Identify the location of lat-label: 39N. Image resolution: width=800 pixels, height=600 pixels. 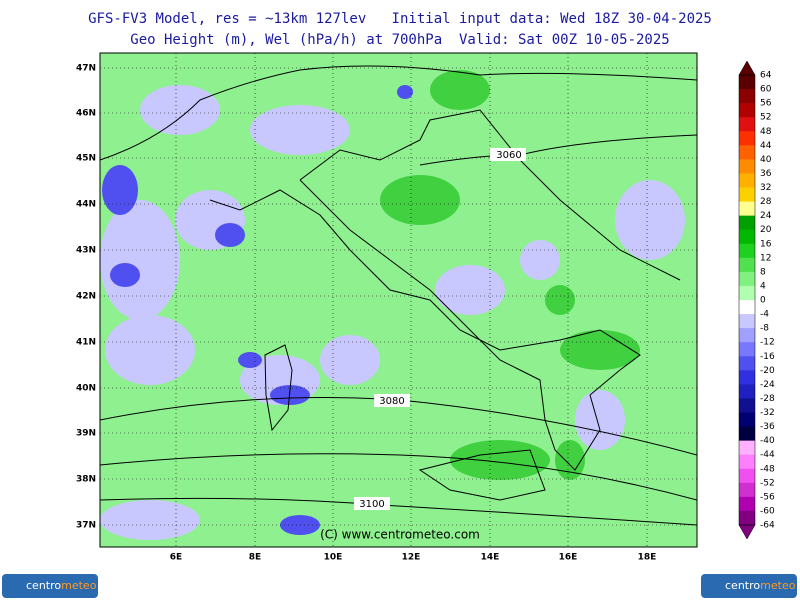
(86, 434).